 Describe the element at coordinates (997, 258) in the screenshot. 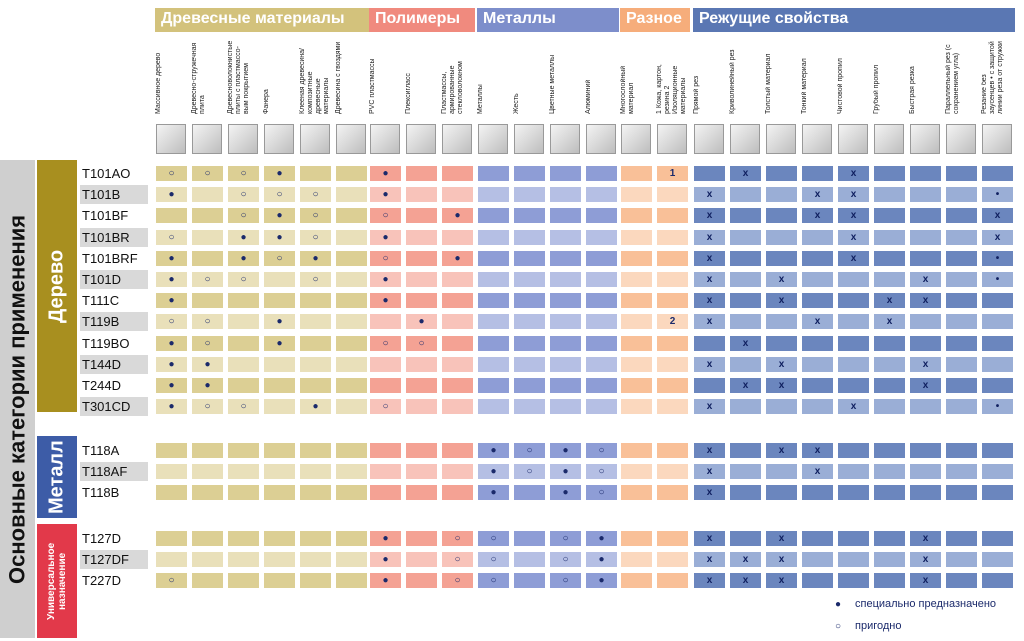

I see `cell: •` at that location.